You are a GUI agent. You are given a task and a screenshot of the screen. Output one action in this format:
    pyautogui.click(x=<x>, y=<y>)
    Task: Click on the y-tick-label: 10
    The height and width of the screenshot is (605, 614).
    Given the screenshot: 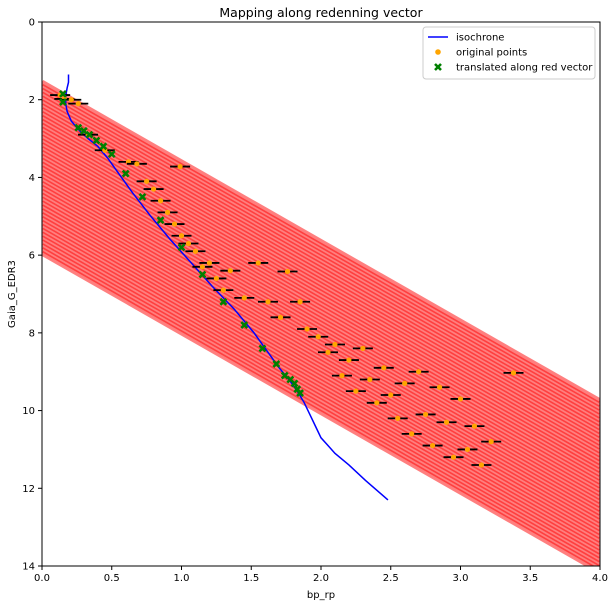 What is the action you would take?
    pyautogui.click(x=28, y=411)
    